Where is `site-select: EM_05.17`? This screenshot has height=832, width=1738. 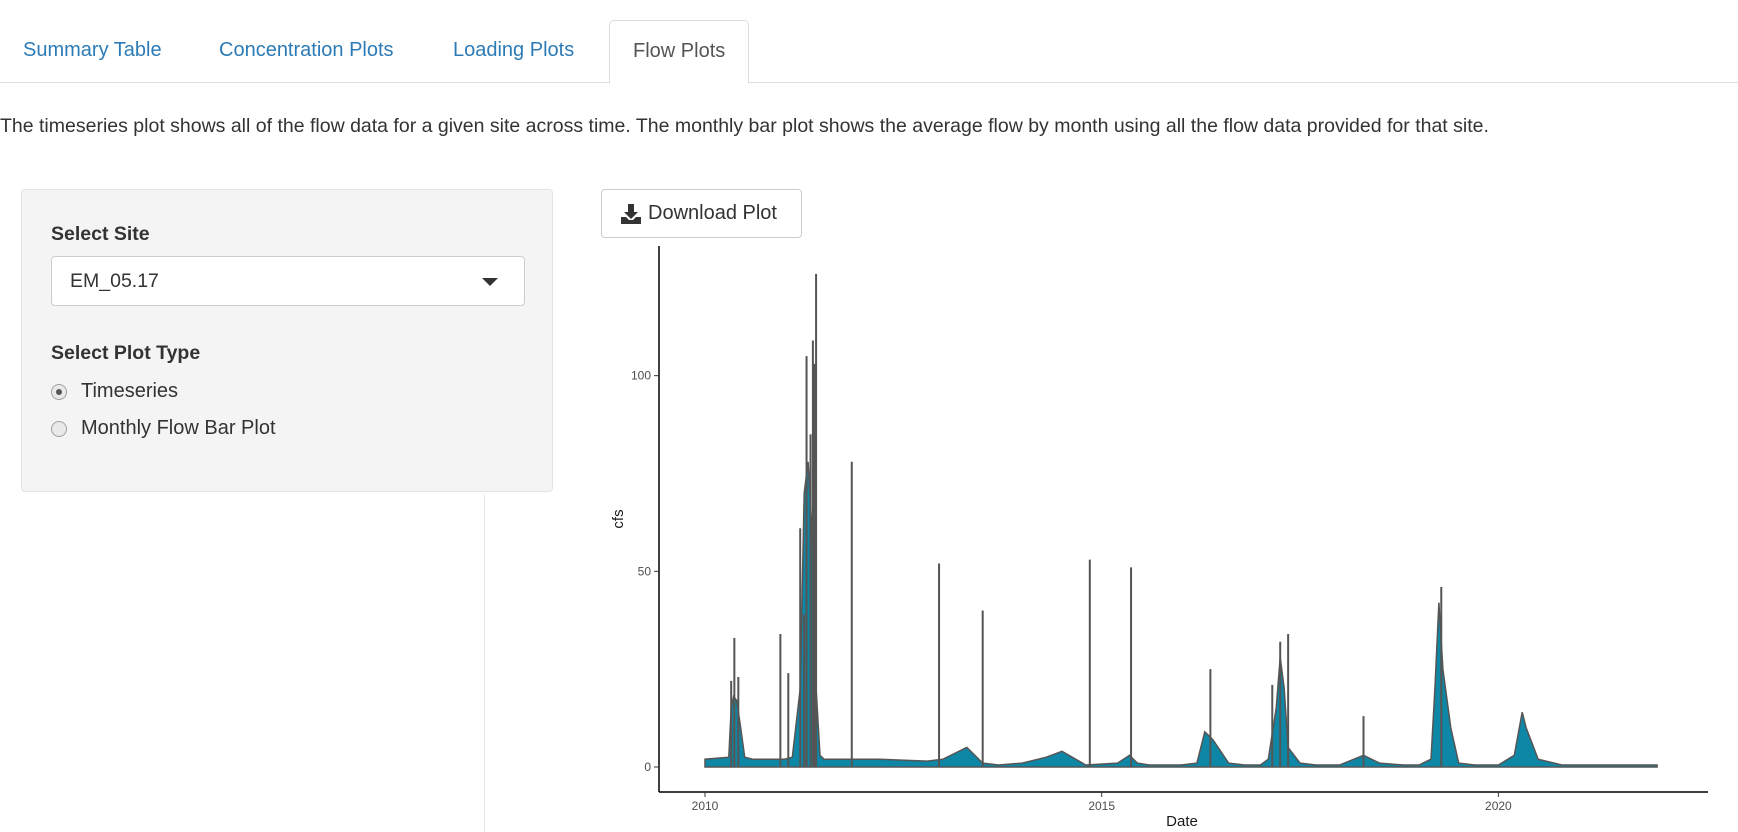 site-select: EM_05.17 is located at coordinates (288, 281).